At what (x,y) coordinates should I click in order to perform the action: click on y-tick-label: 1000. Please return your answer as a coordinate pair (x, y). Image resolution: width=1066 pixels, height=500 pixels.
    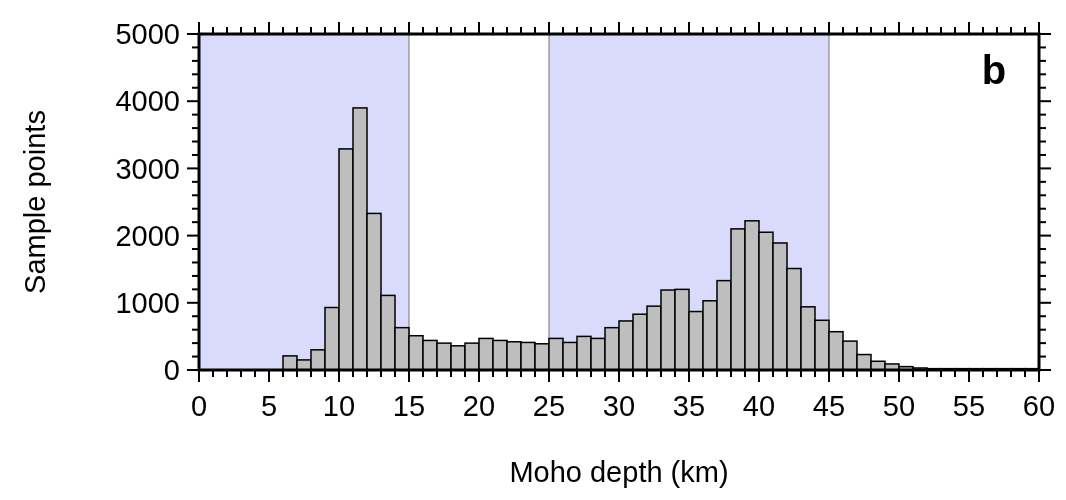
    Looking at the image, I should click on (147, 302).